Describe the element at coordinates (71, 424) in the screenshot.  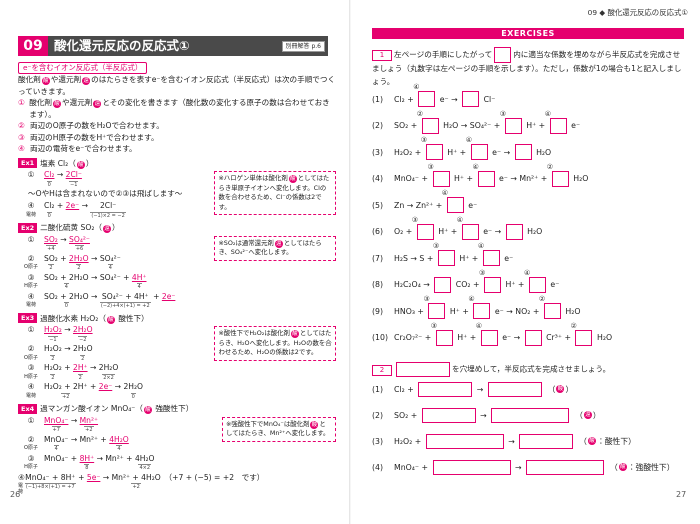
I see `equation: MnO₄⁻ +7 → Mn²⁺ +2` at that location.